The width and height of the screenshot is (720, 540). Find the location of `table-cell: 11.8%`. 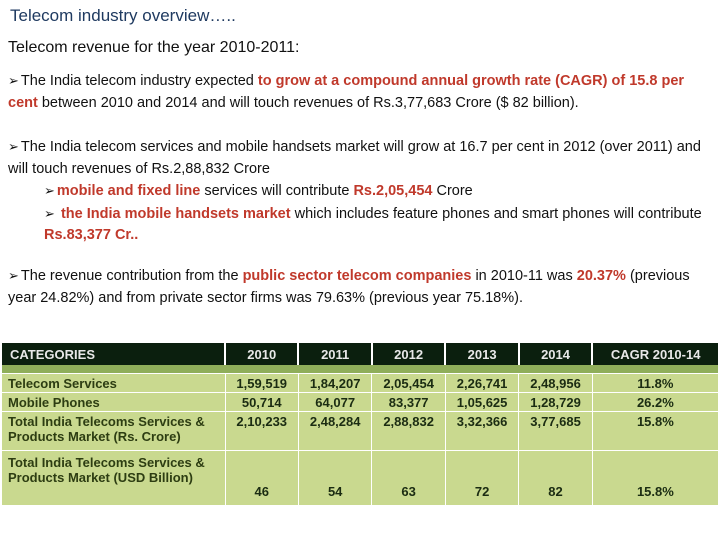

table-cell: 11.8% is located at coordinates (654, 383).